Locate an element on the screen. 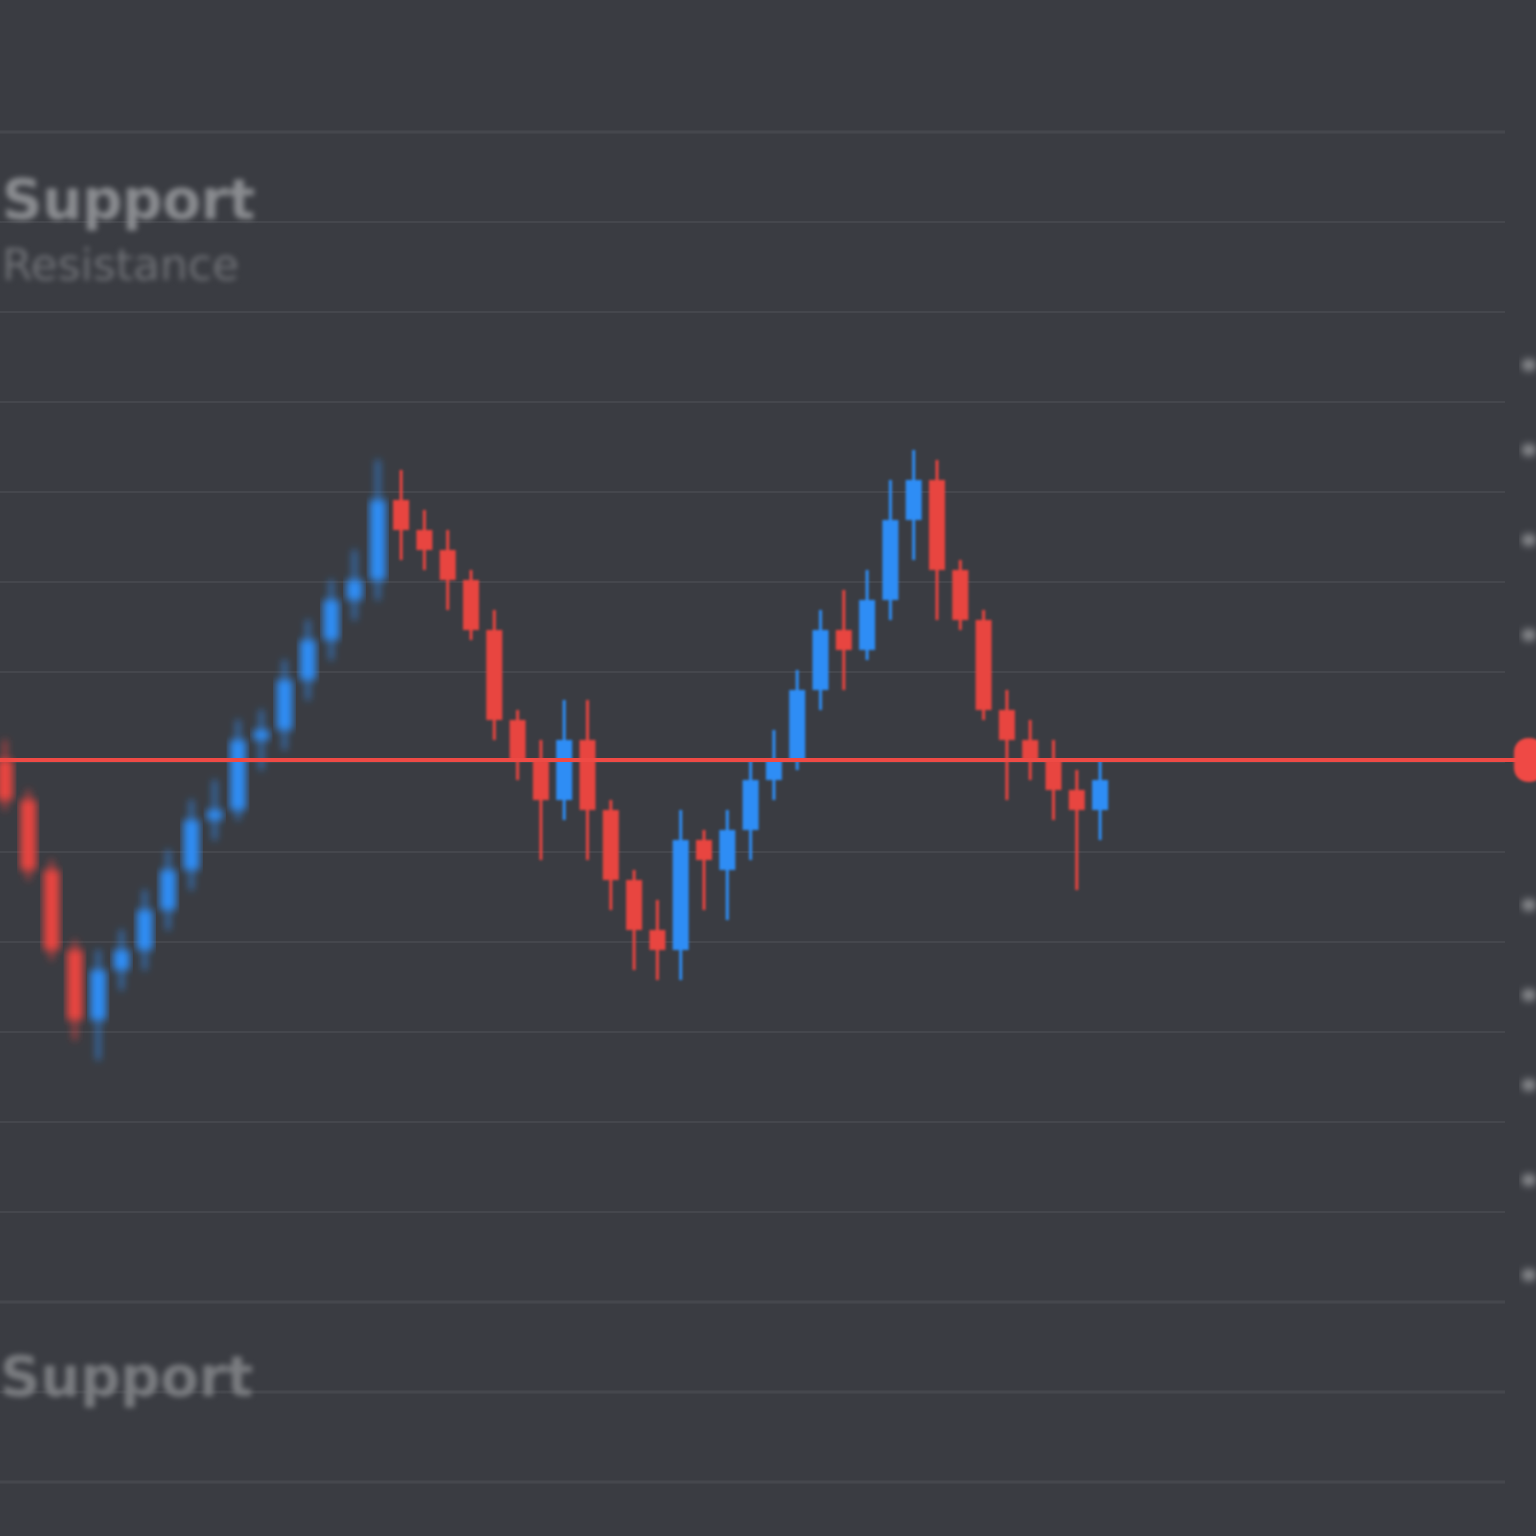  resistance-label: Resistance is located at coordinates (121, 265).